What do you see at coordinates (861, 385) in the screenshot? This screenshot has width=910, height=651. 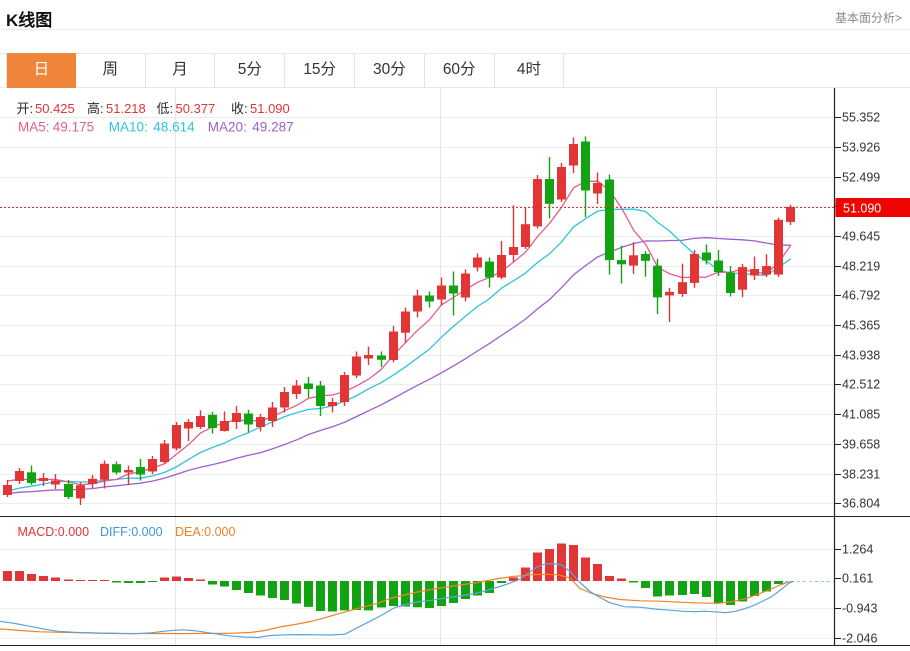 I see `svg-text: 42.512` at bounding box center [861, 385].